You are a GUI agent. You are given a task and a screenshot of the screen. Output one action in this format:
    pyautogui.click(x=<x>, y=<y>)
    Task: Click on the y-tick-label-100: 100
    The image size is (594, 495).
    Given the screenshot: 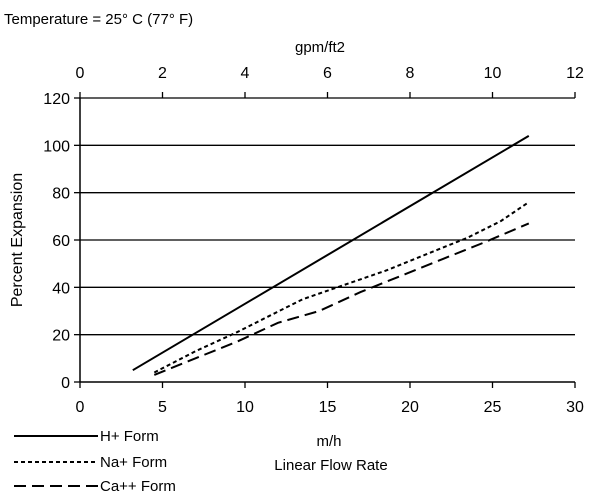 What is the action you would take?
    pyautogui.click(x=56, y=146)
    